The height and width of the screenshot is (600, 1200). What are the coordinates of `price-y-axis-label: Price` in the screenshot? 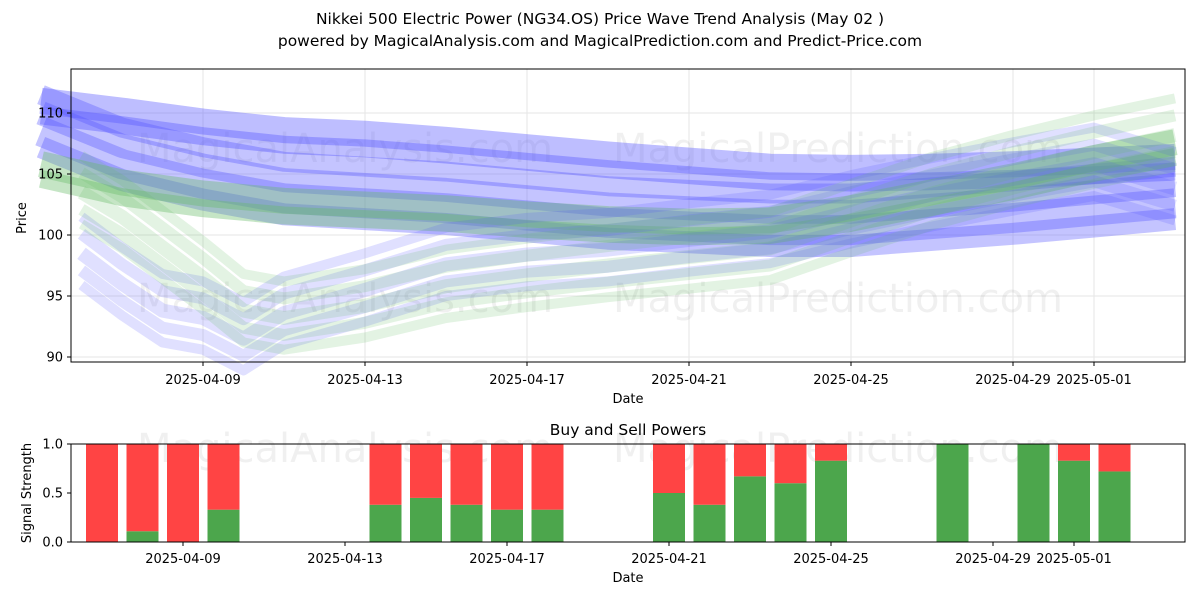 It's located at (22, 218).